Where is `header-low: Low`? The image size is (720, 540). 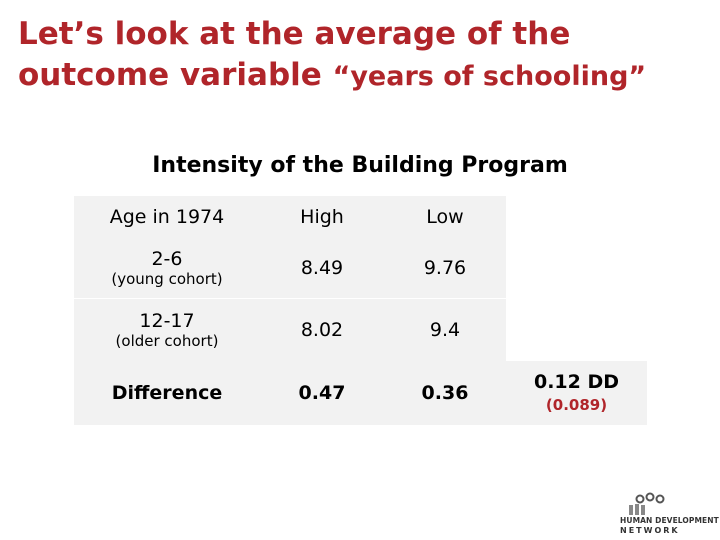
header-low: Low is located at coordinates (445, 217).